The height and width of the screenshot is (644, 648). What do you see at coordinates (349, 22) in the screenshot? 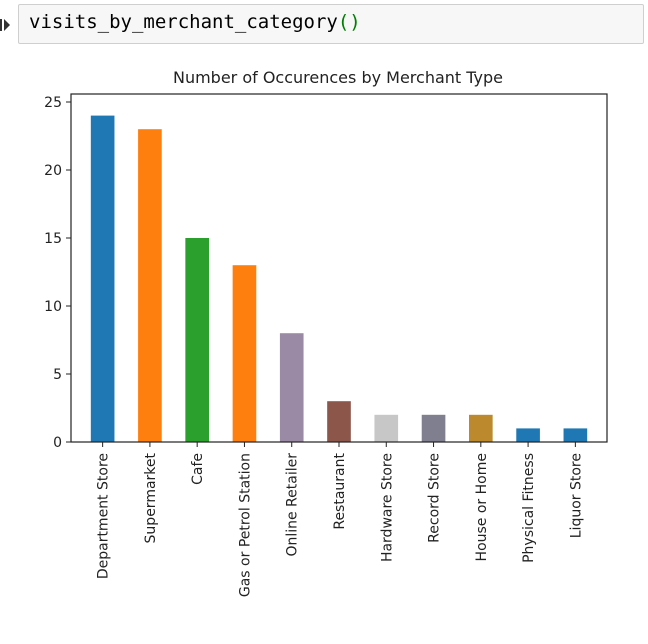
I see `code-parentheses: ()` at bounding box center [349, 22].